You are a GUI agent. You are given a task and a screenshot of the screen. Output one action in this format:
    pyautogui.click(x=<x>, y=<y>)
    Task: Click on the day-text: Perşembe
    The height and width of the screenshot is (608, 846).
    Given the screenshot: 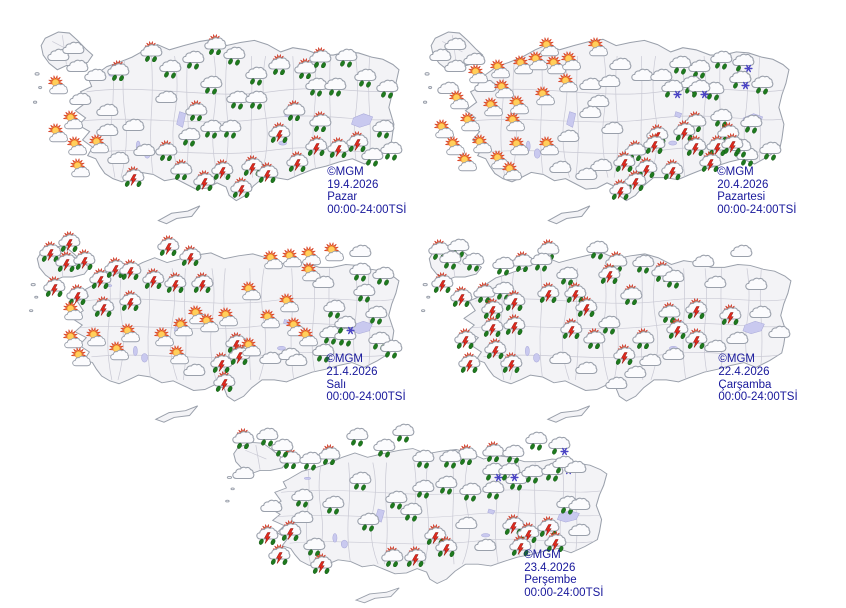 What is the action you would take?
    pyautogui.click(x=550, y=580)
    